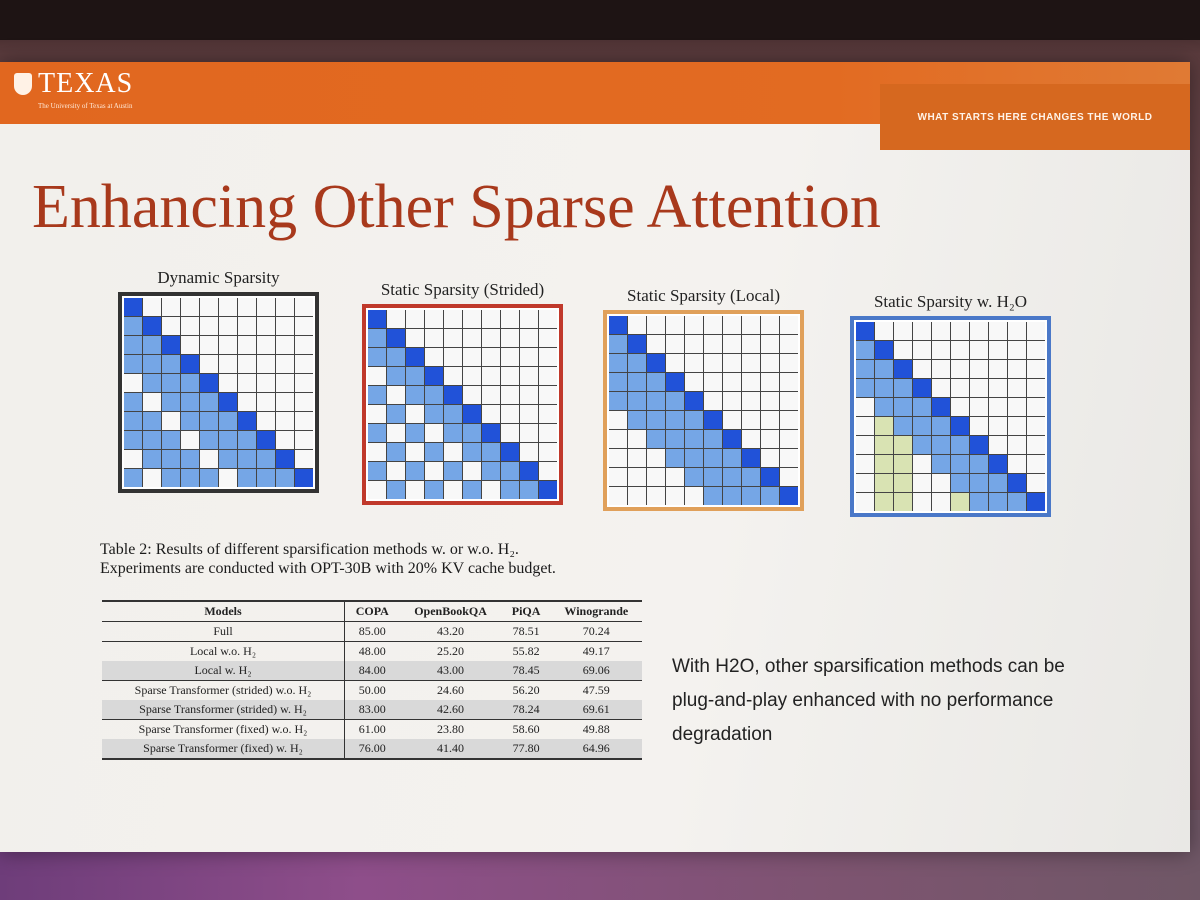  What do you see at coordinates (526, 651) in the screenshot?
I see `score-cell: 55.82` at bounding box center [526, 651].